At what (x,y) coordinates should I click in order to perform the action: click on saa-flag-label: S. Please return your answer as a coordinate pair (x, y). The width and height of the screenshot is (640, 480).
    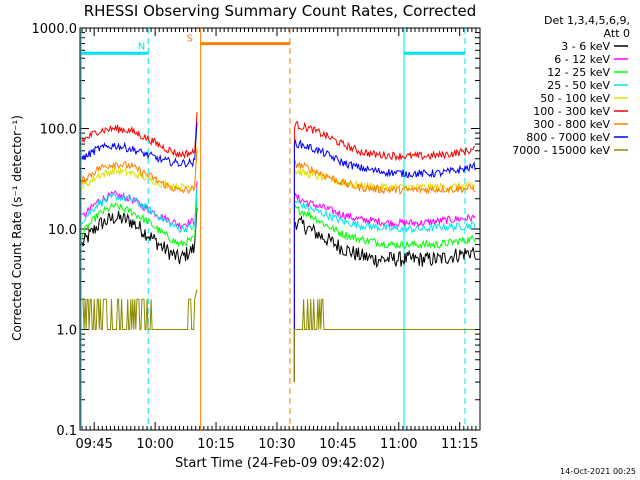
    Looking at the image, I should click on (190, 39).